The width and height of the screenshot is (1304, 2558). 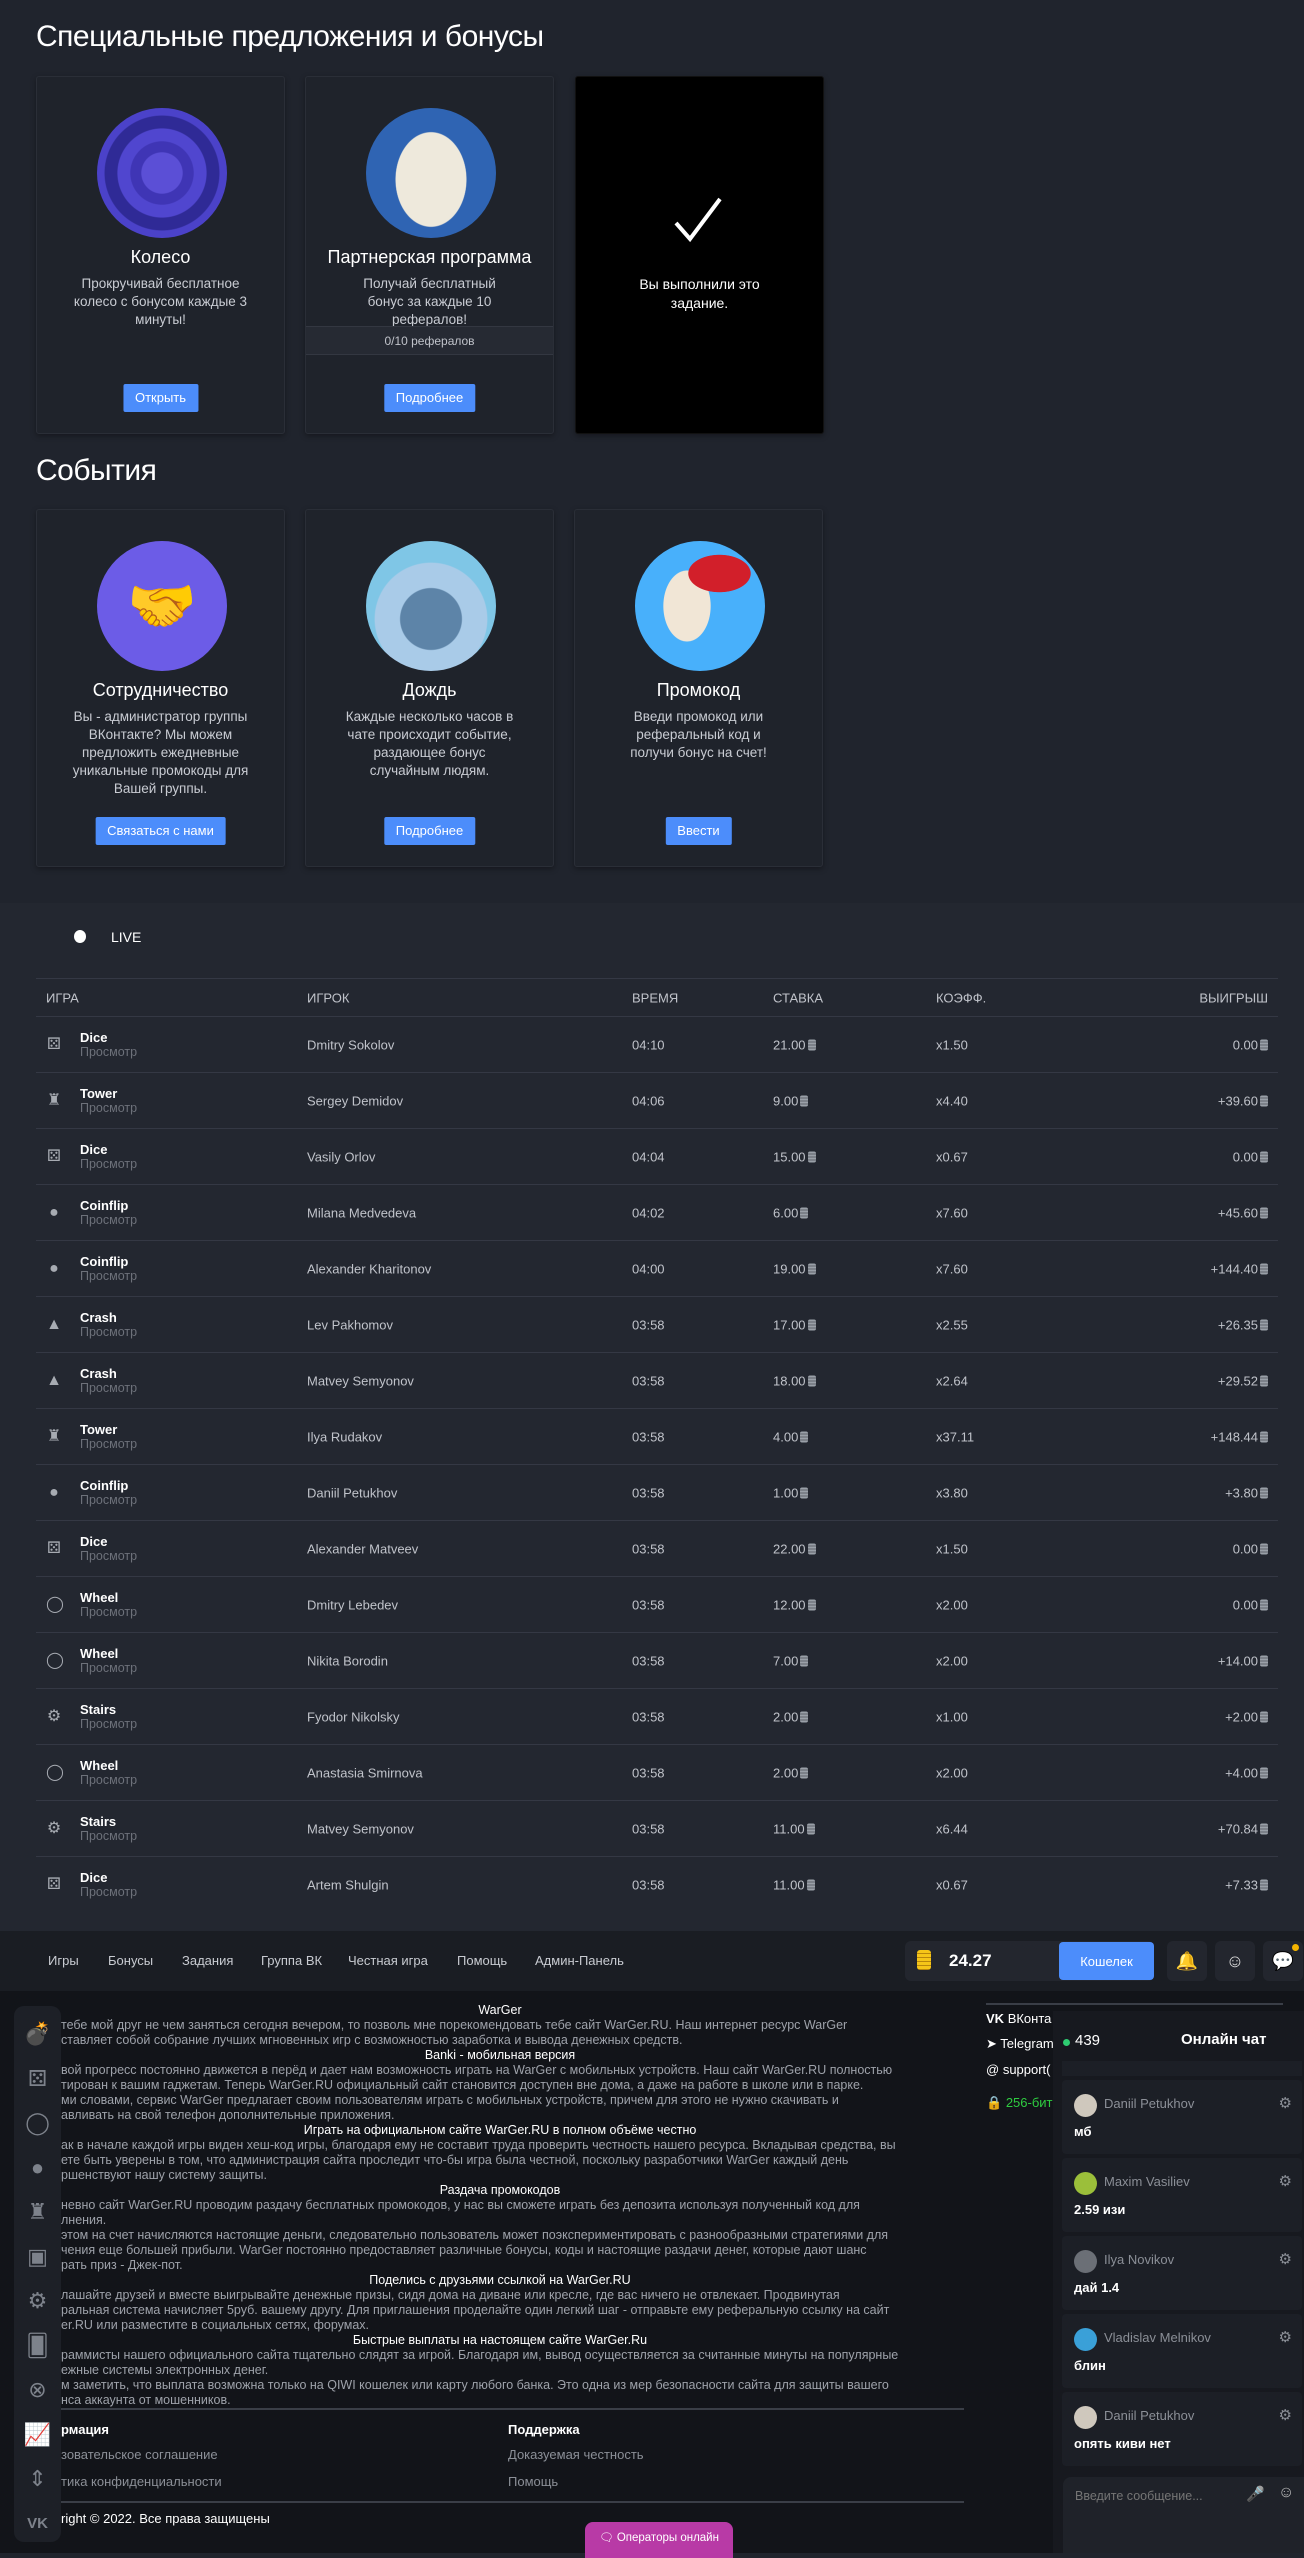 What do you see at coordinates (970, 1960) in the screenshot?
I see `balance-value: 24.27` at bounding box center [970, 1960].